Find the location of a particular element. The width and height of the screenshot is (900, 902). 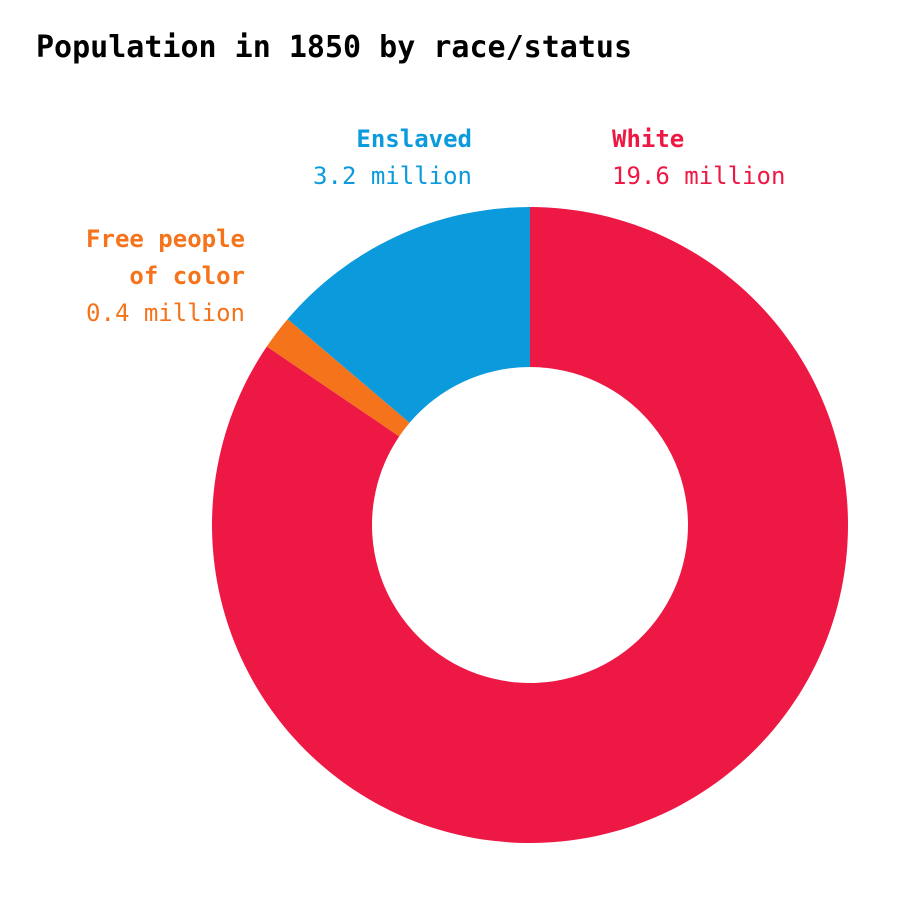

slice-label: White 19.6 million is located at coordinates (742, 158).